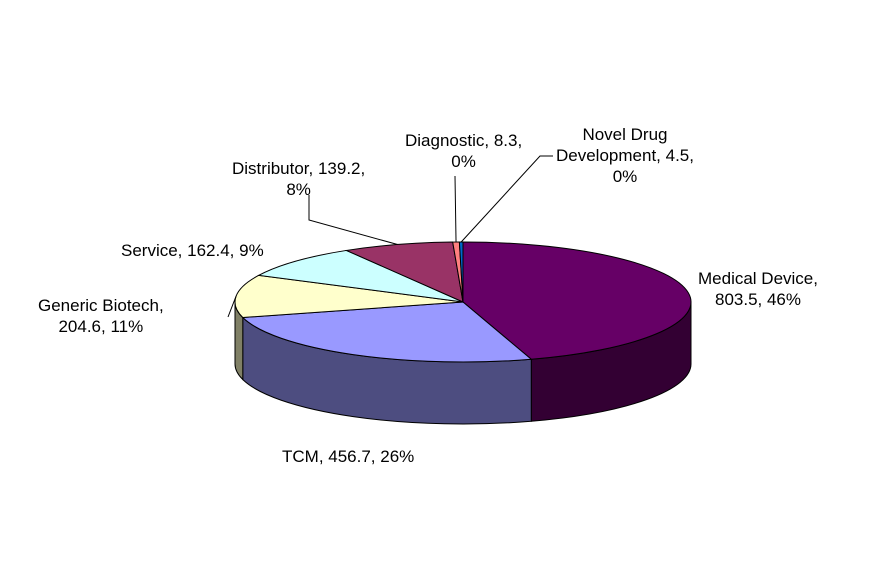 This screenshot has width=876, height=588. What do you see at coordinates (506, 199) in the screenshot?
I see `leader-line-novel-drug-development` at bounding box center [506, 199].